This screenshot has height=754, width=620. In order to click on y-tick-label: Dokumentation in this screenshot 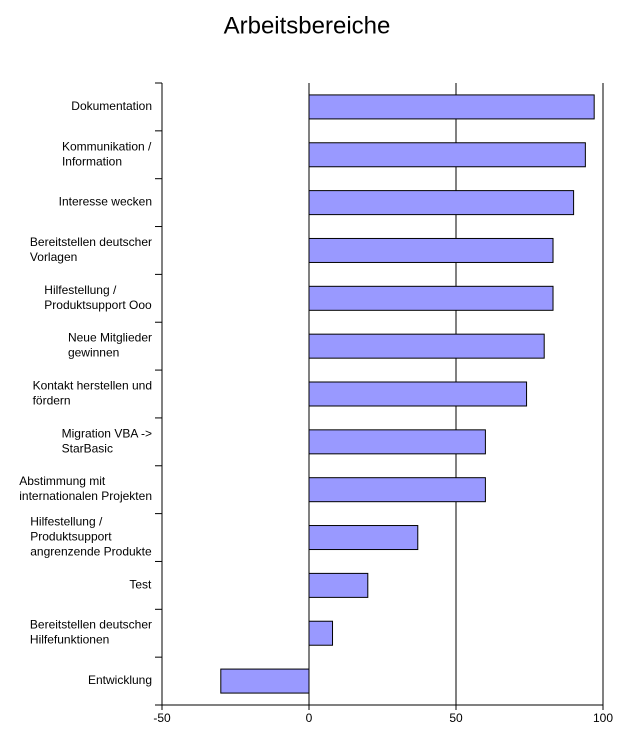, I will do `click(111, 106)`.